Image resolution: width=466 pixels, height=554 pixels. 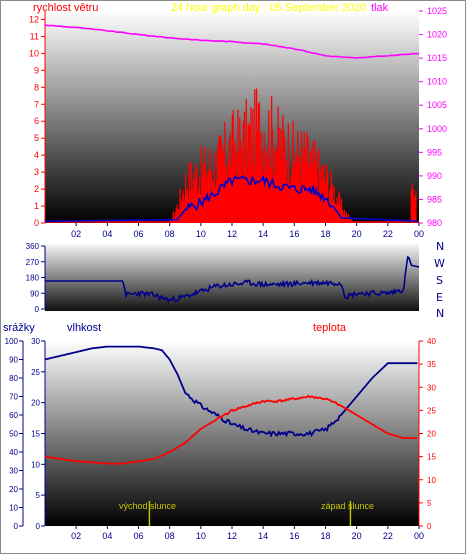 What do you see at coordinates (13, 397) in the screenshot?
I see `humidity-axis-tick-label: 70` at bounding box center [13, 397].